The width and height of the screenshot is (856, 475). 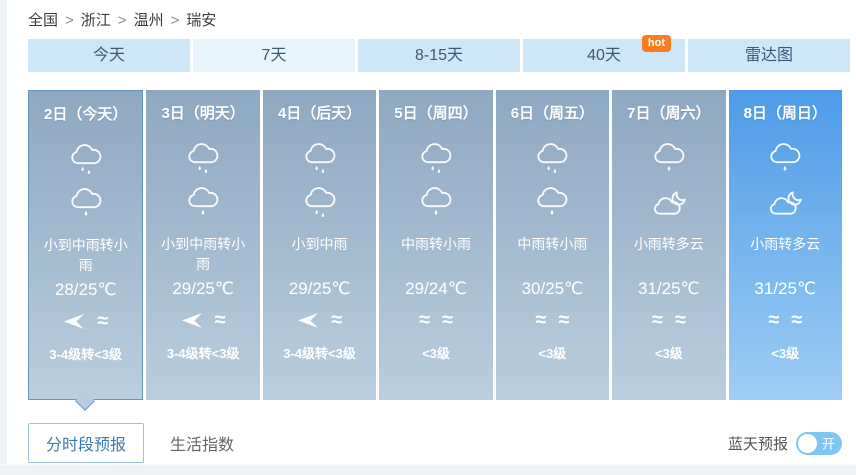 What do you see at coordinates (757, 444) in the screenshot?
I see `blue-sky-forecast-label: 蓝天预报` at bounding box center [757, 444].